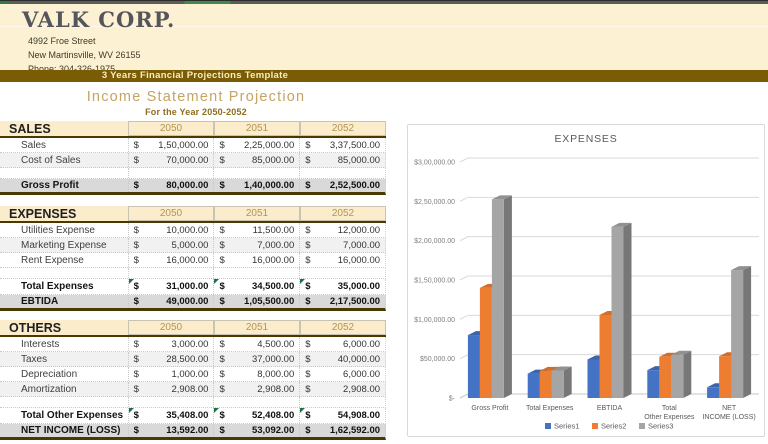 The height and width of the screenshot is (444, 768). What do you see at coordinates (256, 430) in the screenshot?
I see `value-cell: $53,092.00` at bounding box center [256, 430].